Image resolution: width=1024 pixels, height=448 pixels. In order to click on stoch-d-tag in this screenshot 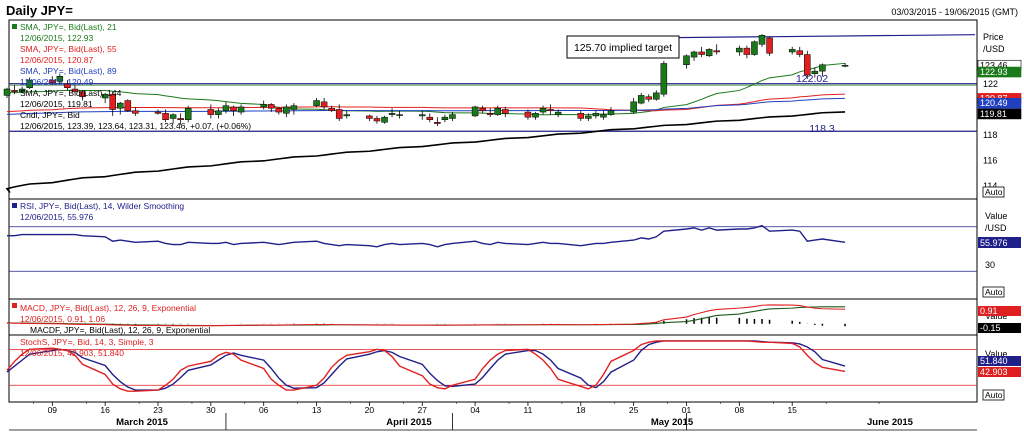, I will do `click(999, 372)`.